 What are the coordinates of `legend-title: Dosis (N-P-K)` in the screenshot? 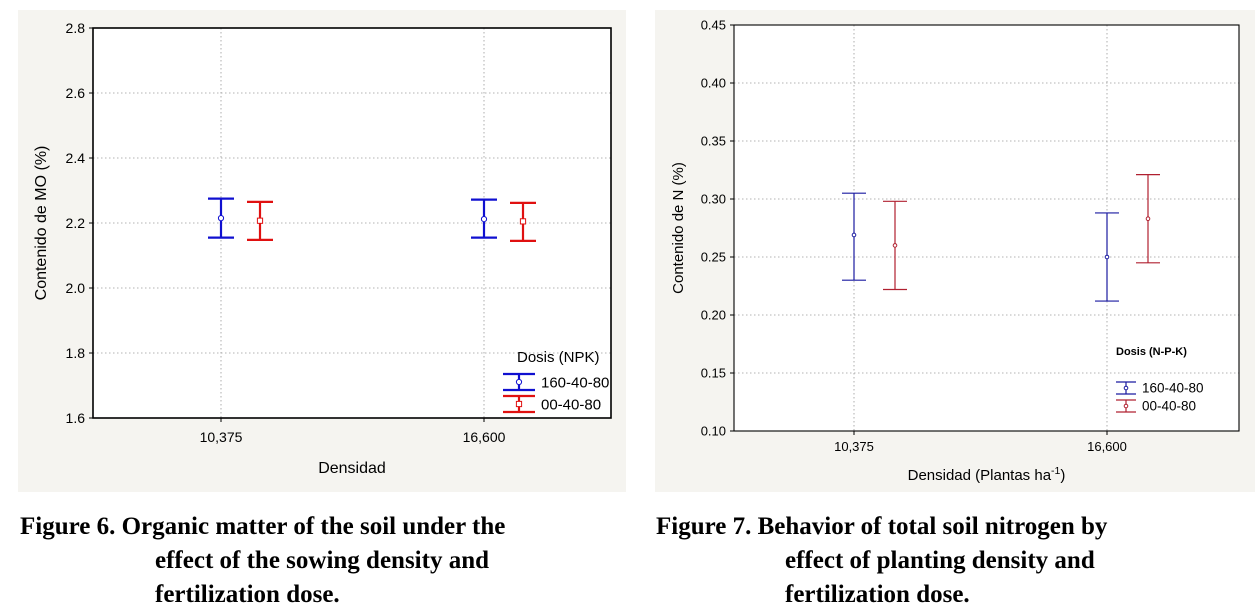 It's located at (1151, 352).